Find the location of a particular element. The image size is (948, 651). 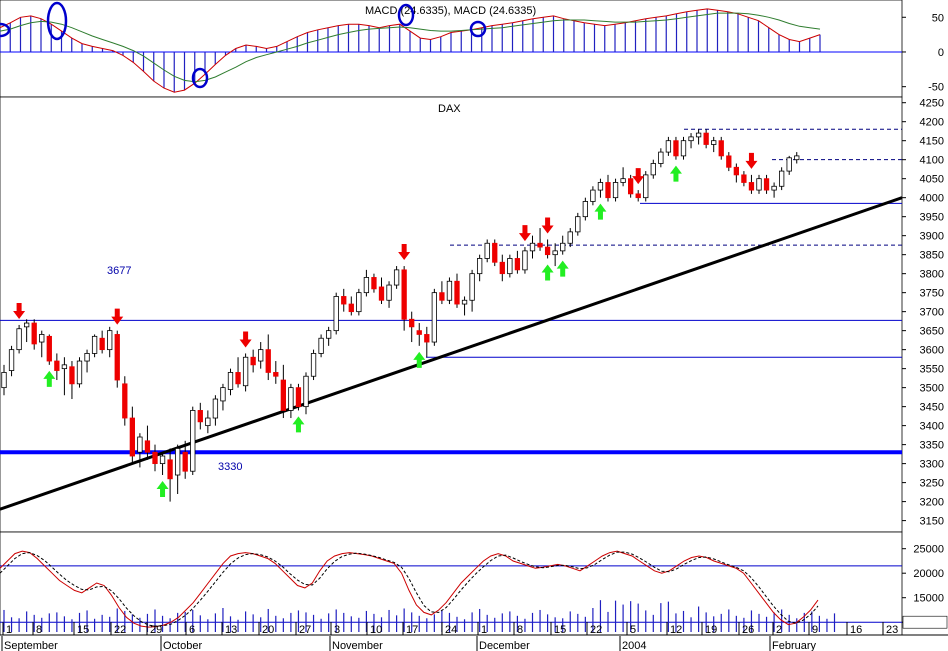

date-tick-label: 1 is located at coordinates (484, 630).